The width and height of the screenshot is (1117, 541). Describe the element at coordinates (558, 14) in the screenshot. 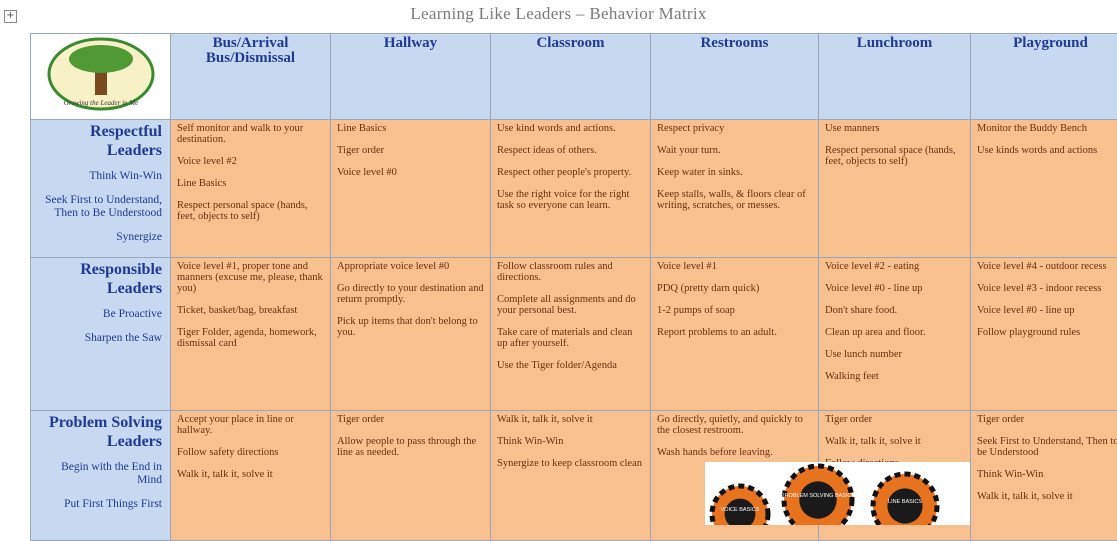

I see `document-title: Learning Like Leaders – Behavior Matrix` at that location.